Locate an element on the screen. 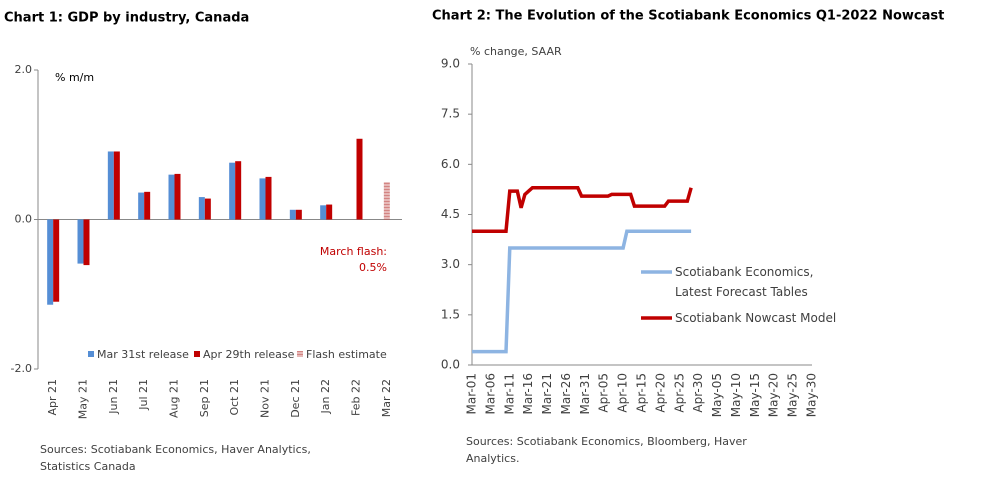  annotation: 0.5% is located at coordinates (373, 267).